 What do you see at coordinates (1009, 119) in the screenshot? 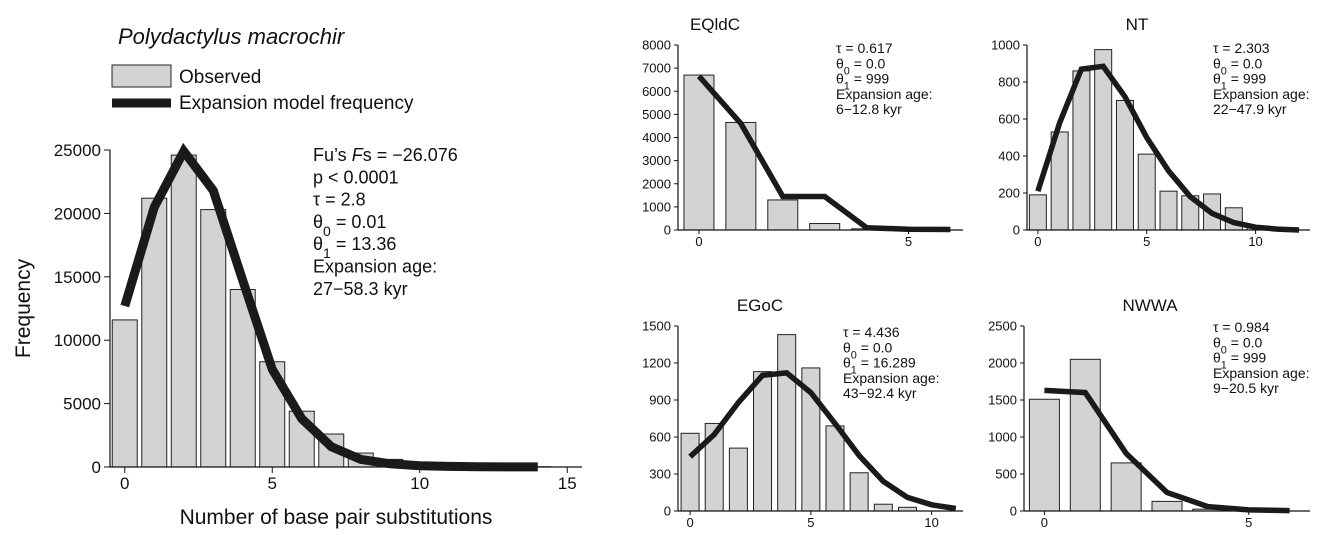
I see `y-tick-label: 600` at bounding box center [1009, 119].